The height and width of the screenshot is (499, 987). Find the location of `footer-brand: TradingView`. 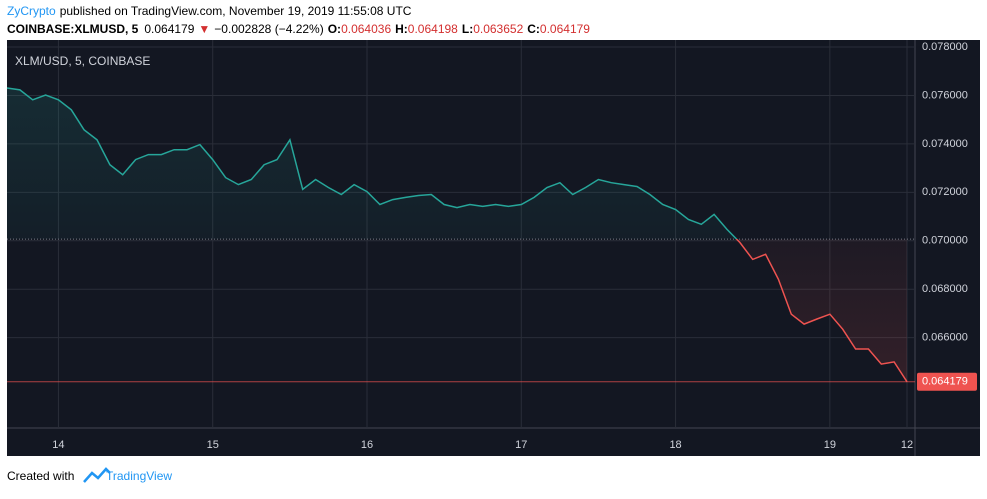

footer-brand: TradingView is located at coordinates (139, 476).